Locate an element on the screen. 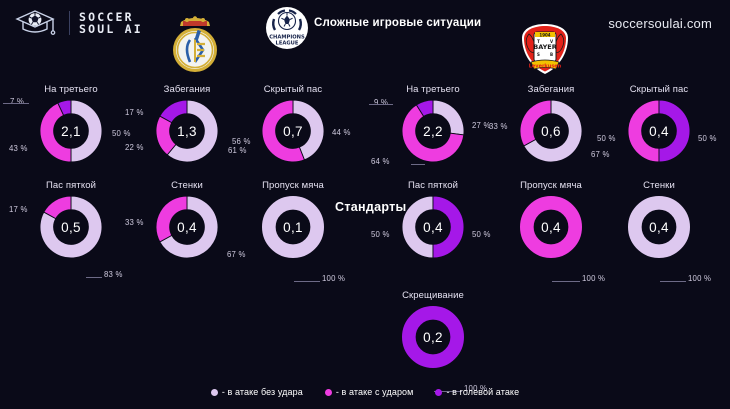  svg-text: S is located at coordinates (538, 54).